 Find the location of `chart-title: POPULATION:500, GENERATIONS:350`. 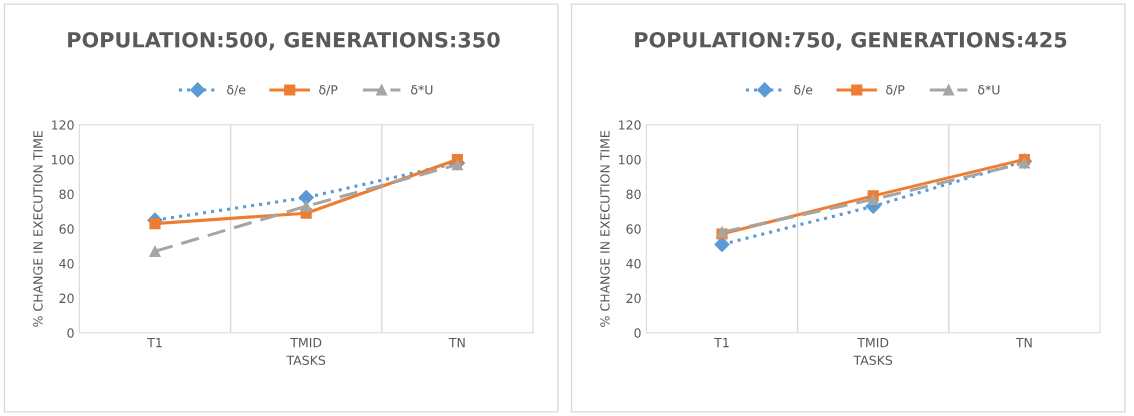

chart-title: POPULATION:500, GENERATIONS:350 is located at coordinates (284, 41).